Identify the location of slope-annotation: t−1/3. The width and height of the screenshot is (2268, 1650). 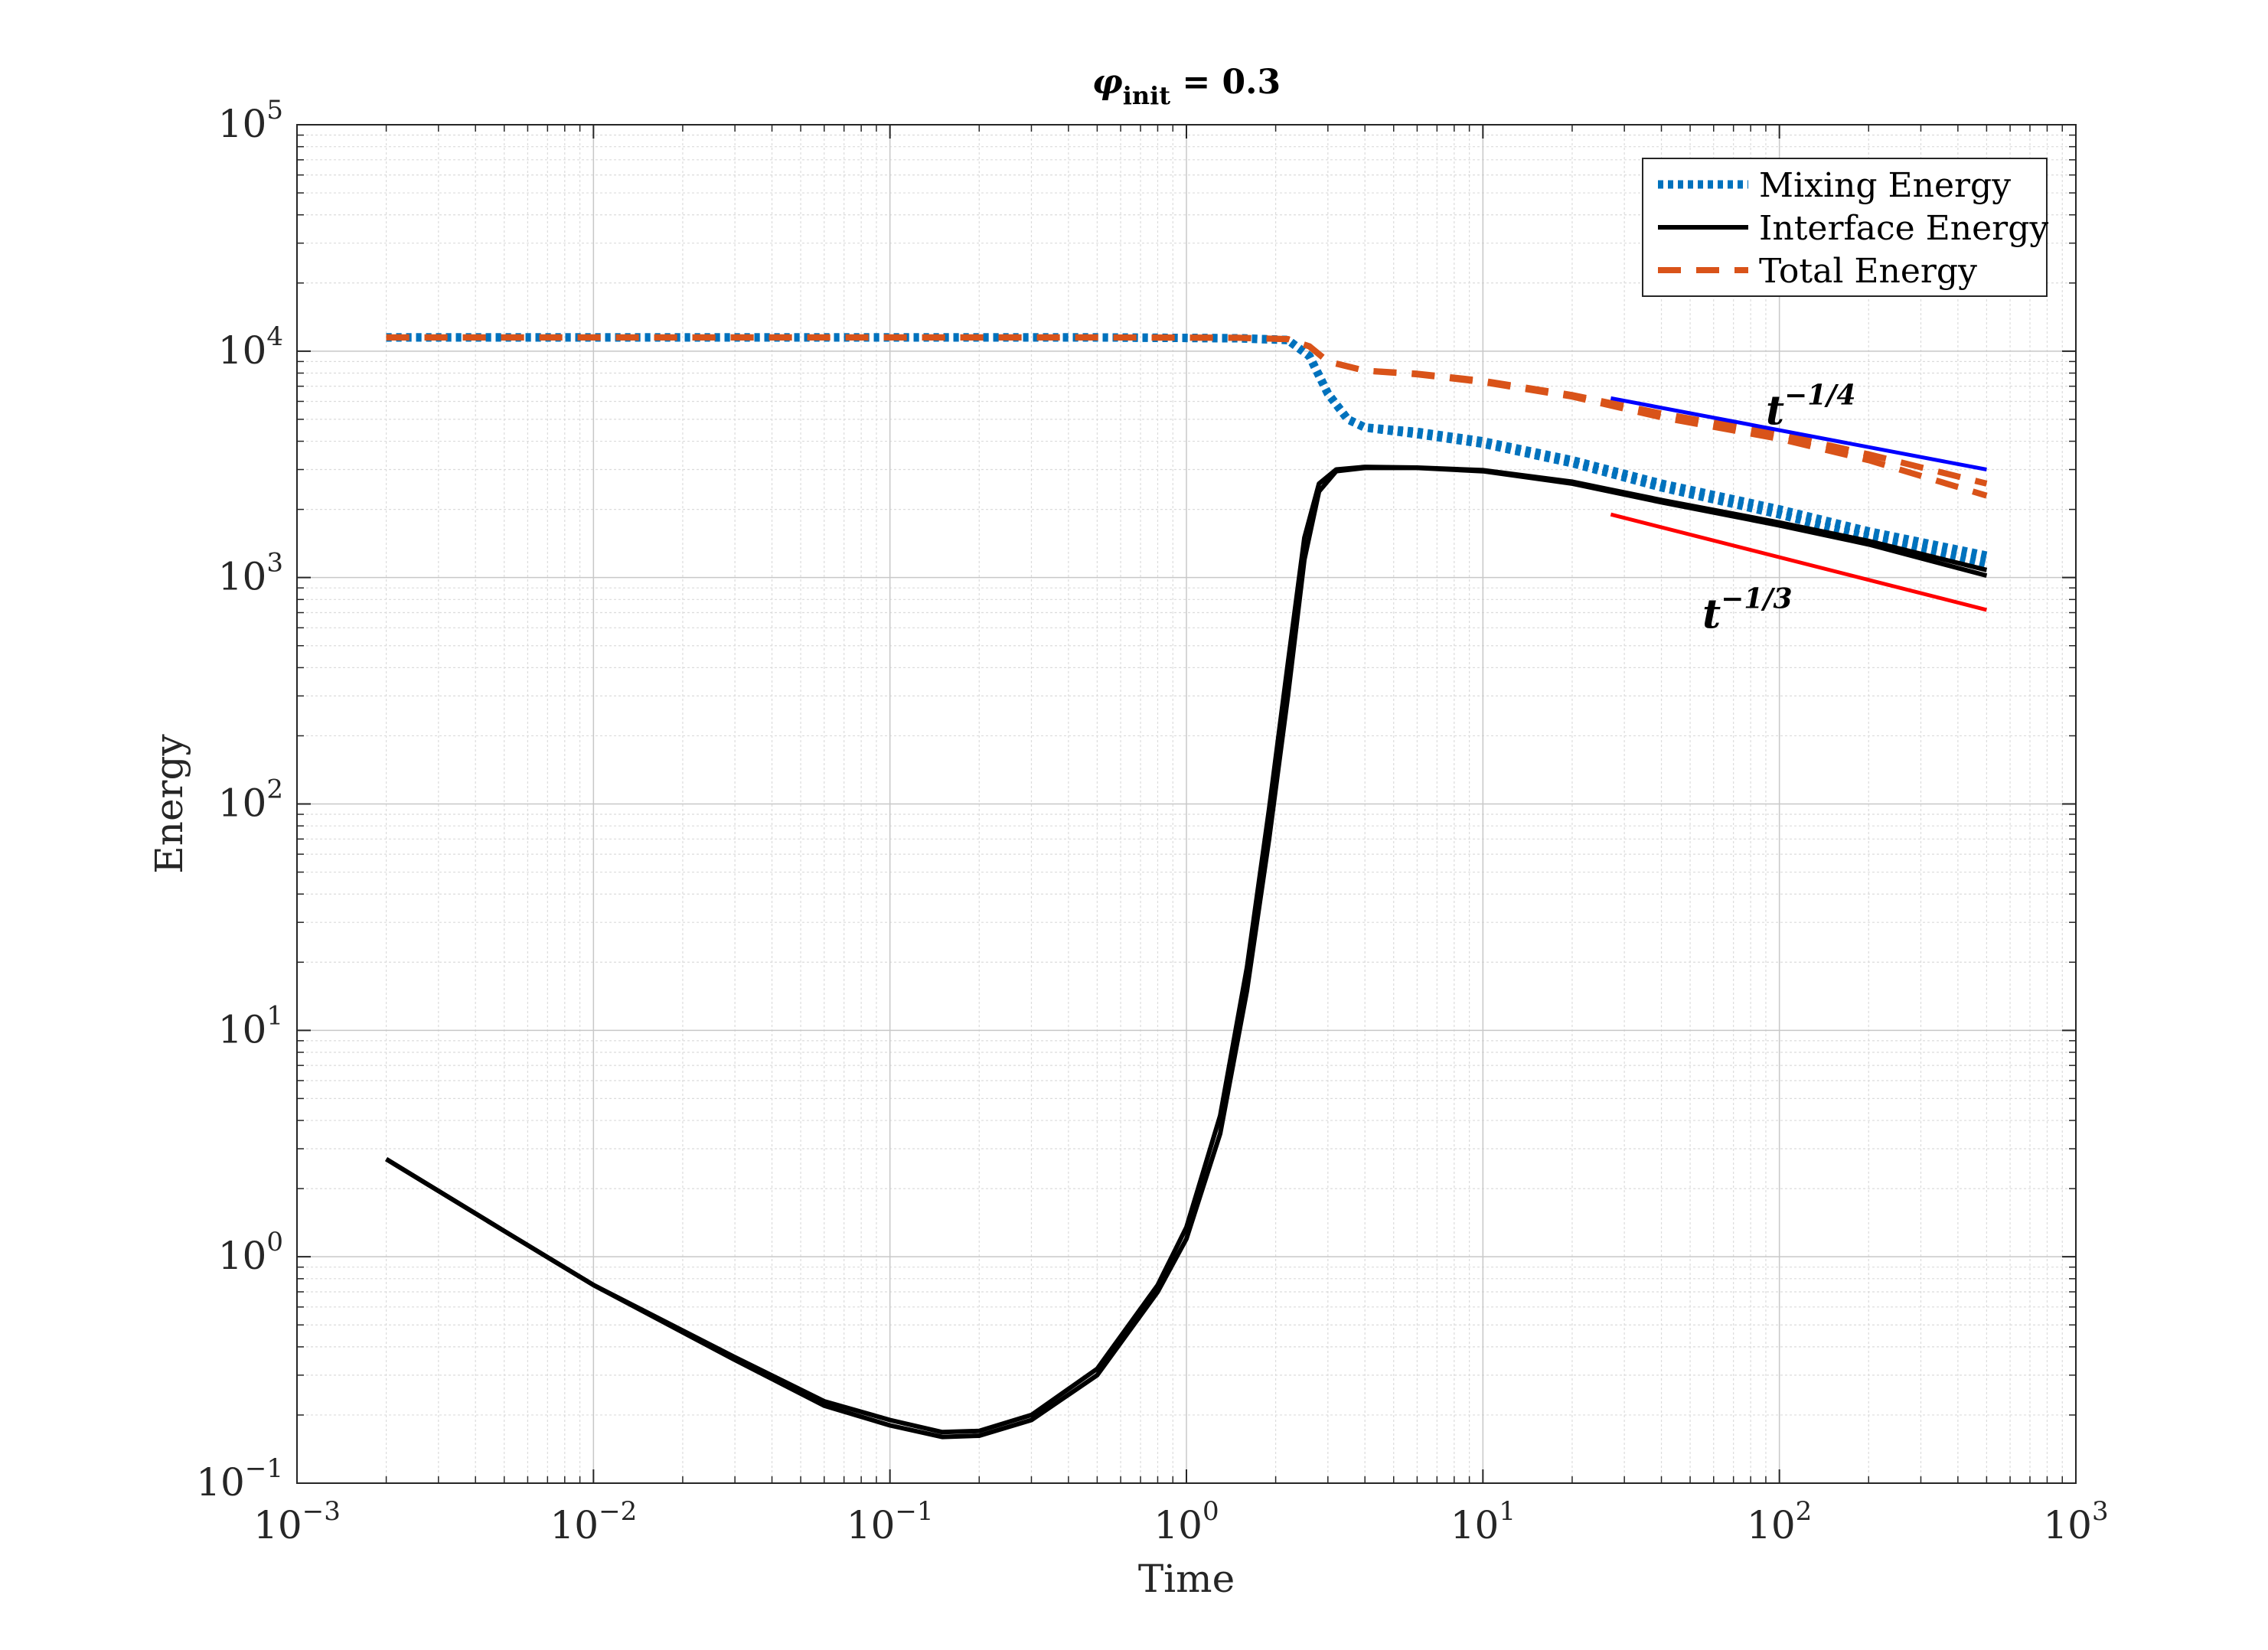
(1747, 610).